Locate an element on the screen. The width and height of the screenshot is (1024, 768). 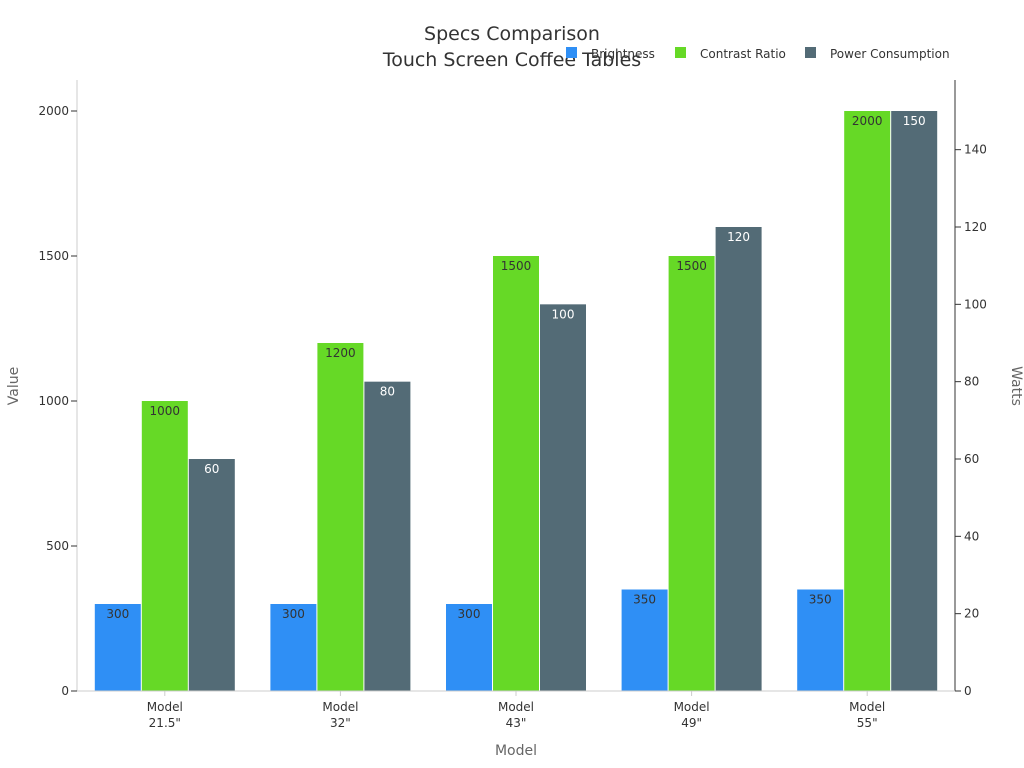
x-tick-label: 21.5" is located at coordinates (165, 723).